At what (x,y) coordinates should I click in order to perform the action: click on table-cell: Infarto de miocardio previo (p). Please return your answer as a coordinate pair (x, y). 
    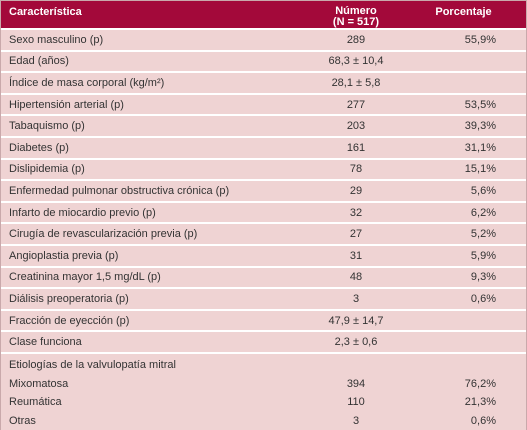
    Looking at the image, I should click on (82, 212).